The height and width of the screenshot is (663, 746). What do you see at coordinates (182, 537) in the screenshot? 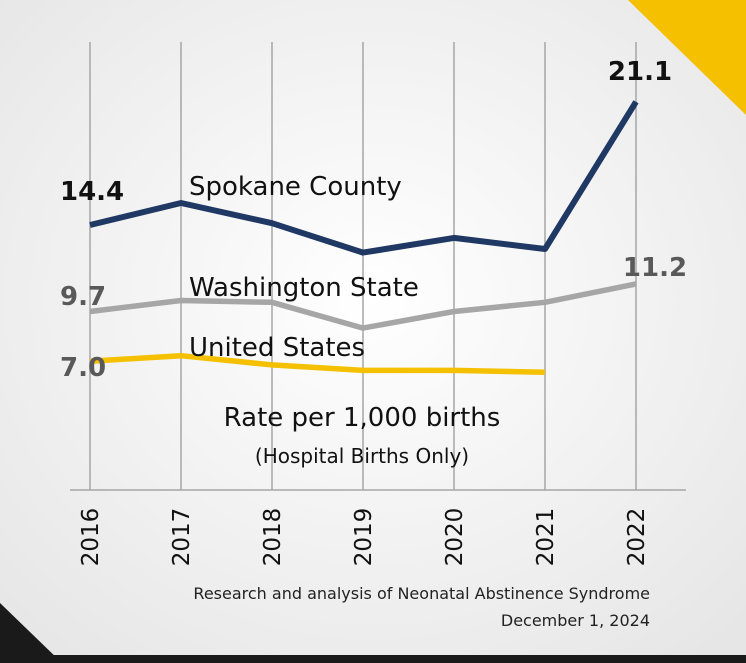
I see `x-tick-label: 2017` at bounding box center [182, 537].